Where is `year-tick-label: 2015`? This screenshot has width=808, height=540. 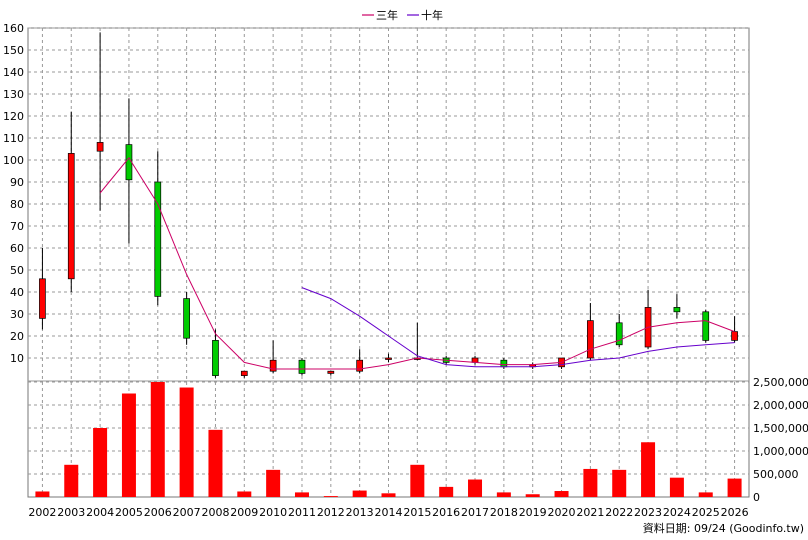 year-tick-label: 2015 is located at coordinates (417, 512).